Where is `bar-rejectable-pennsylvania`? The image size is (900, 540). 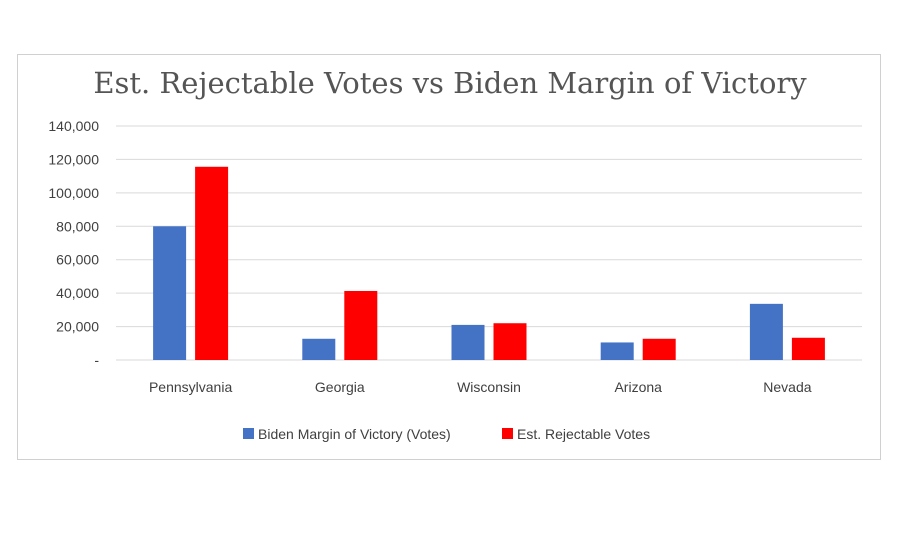
bar-rejectable-pennsylvania is located at coordinates (212, 263).